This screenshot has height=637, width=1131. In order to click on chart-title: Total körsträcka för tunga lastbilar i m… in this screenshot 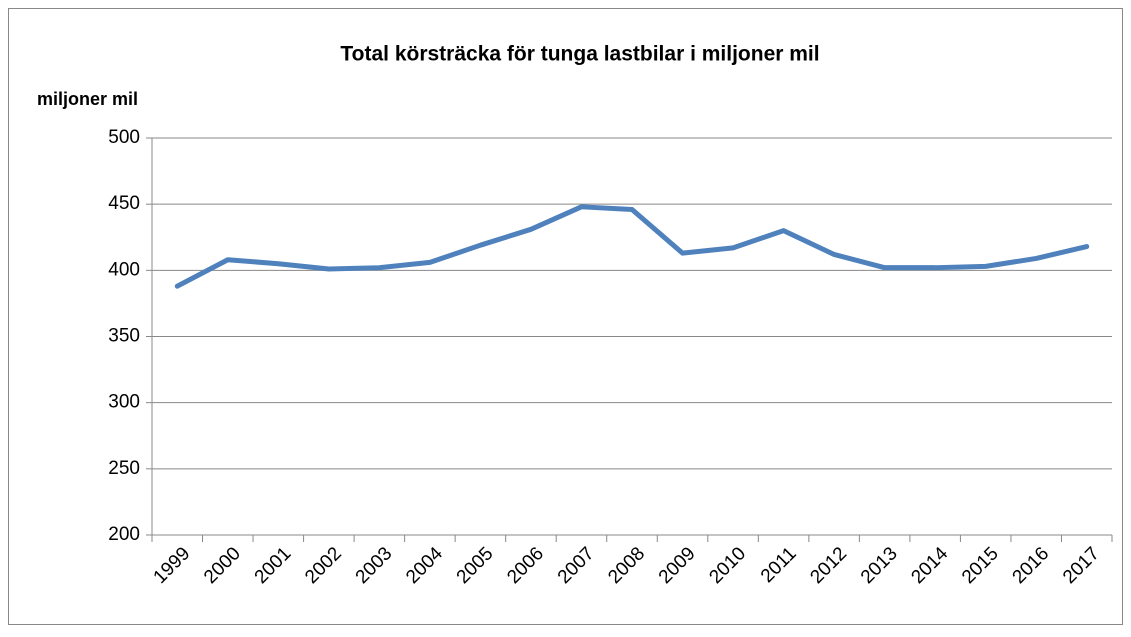, I will do `click(579, 54)`.